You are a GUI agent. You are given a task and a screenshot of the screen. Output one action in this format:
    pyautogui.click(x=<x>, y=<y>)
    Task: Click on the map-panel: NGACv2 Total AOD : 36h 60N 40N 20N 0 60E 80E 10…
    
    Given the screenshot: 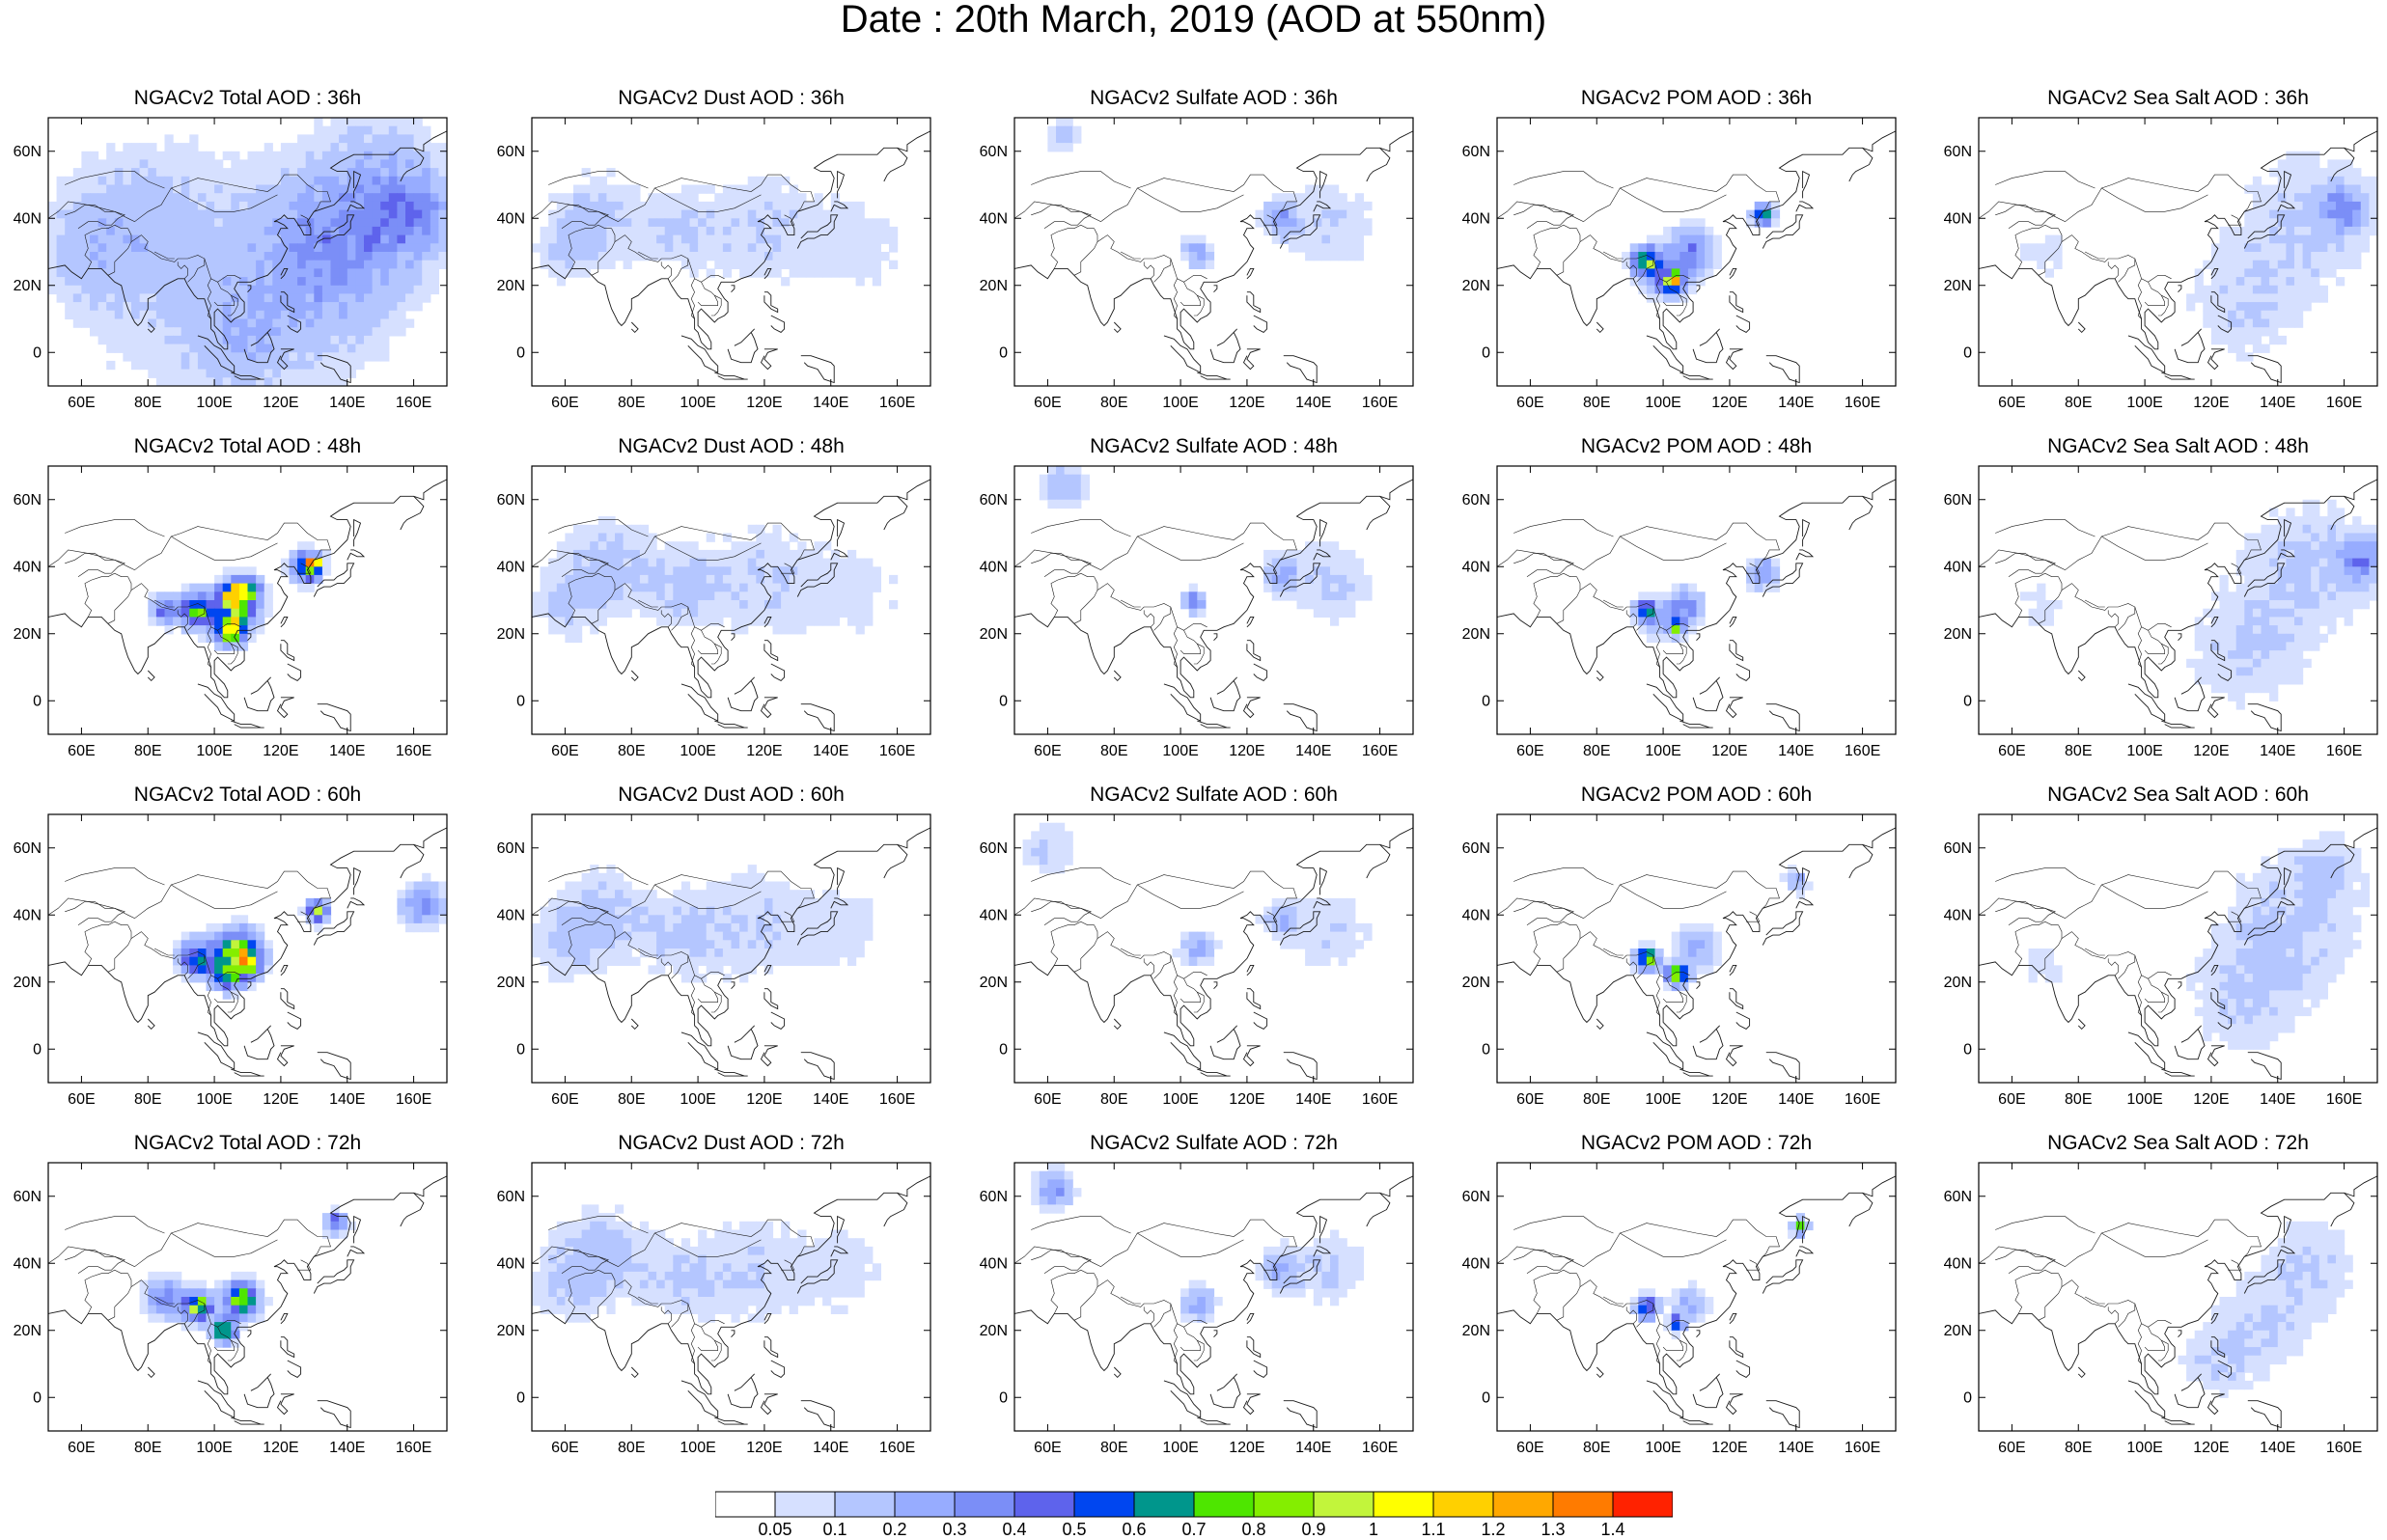 What is the action you would take?
    pyautogui.click(x=241, y=256)
    